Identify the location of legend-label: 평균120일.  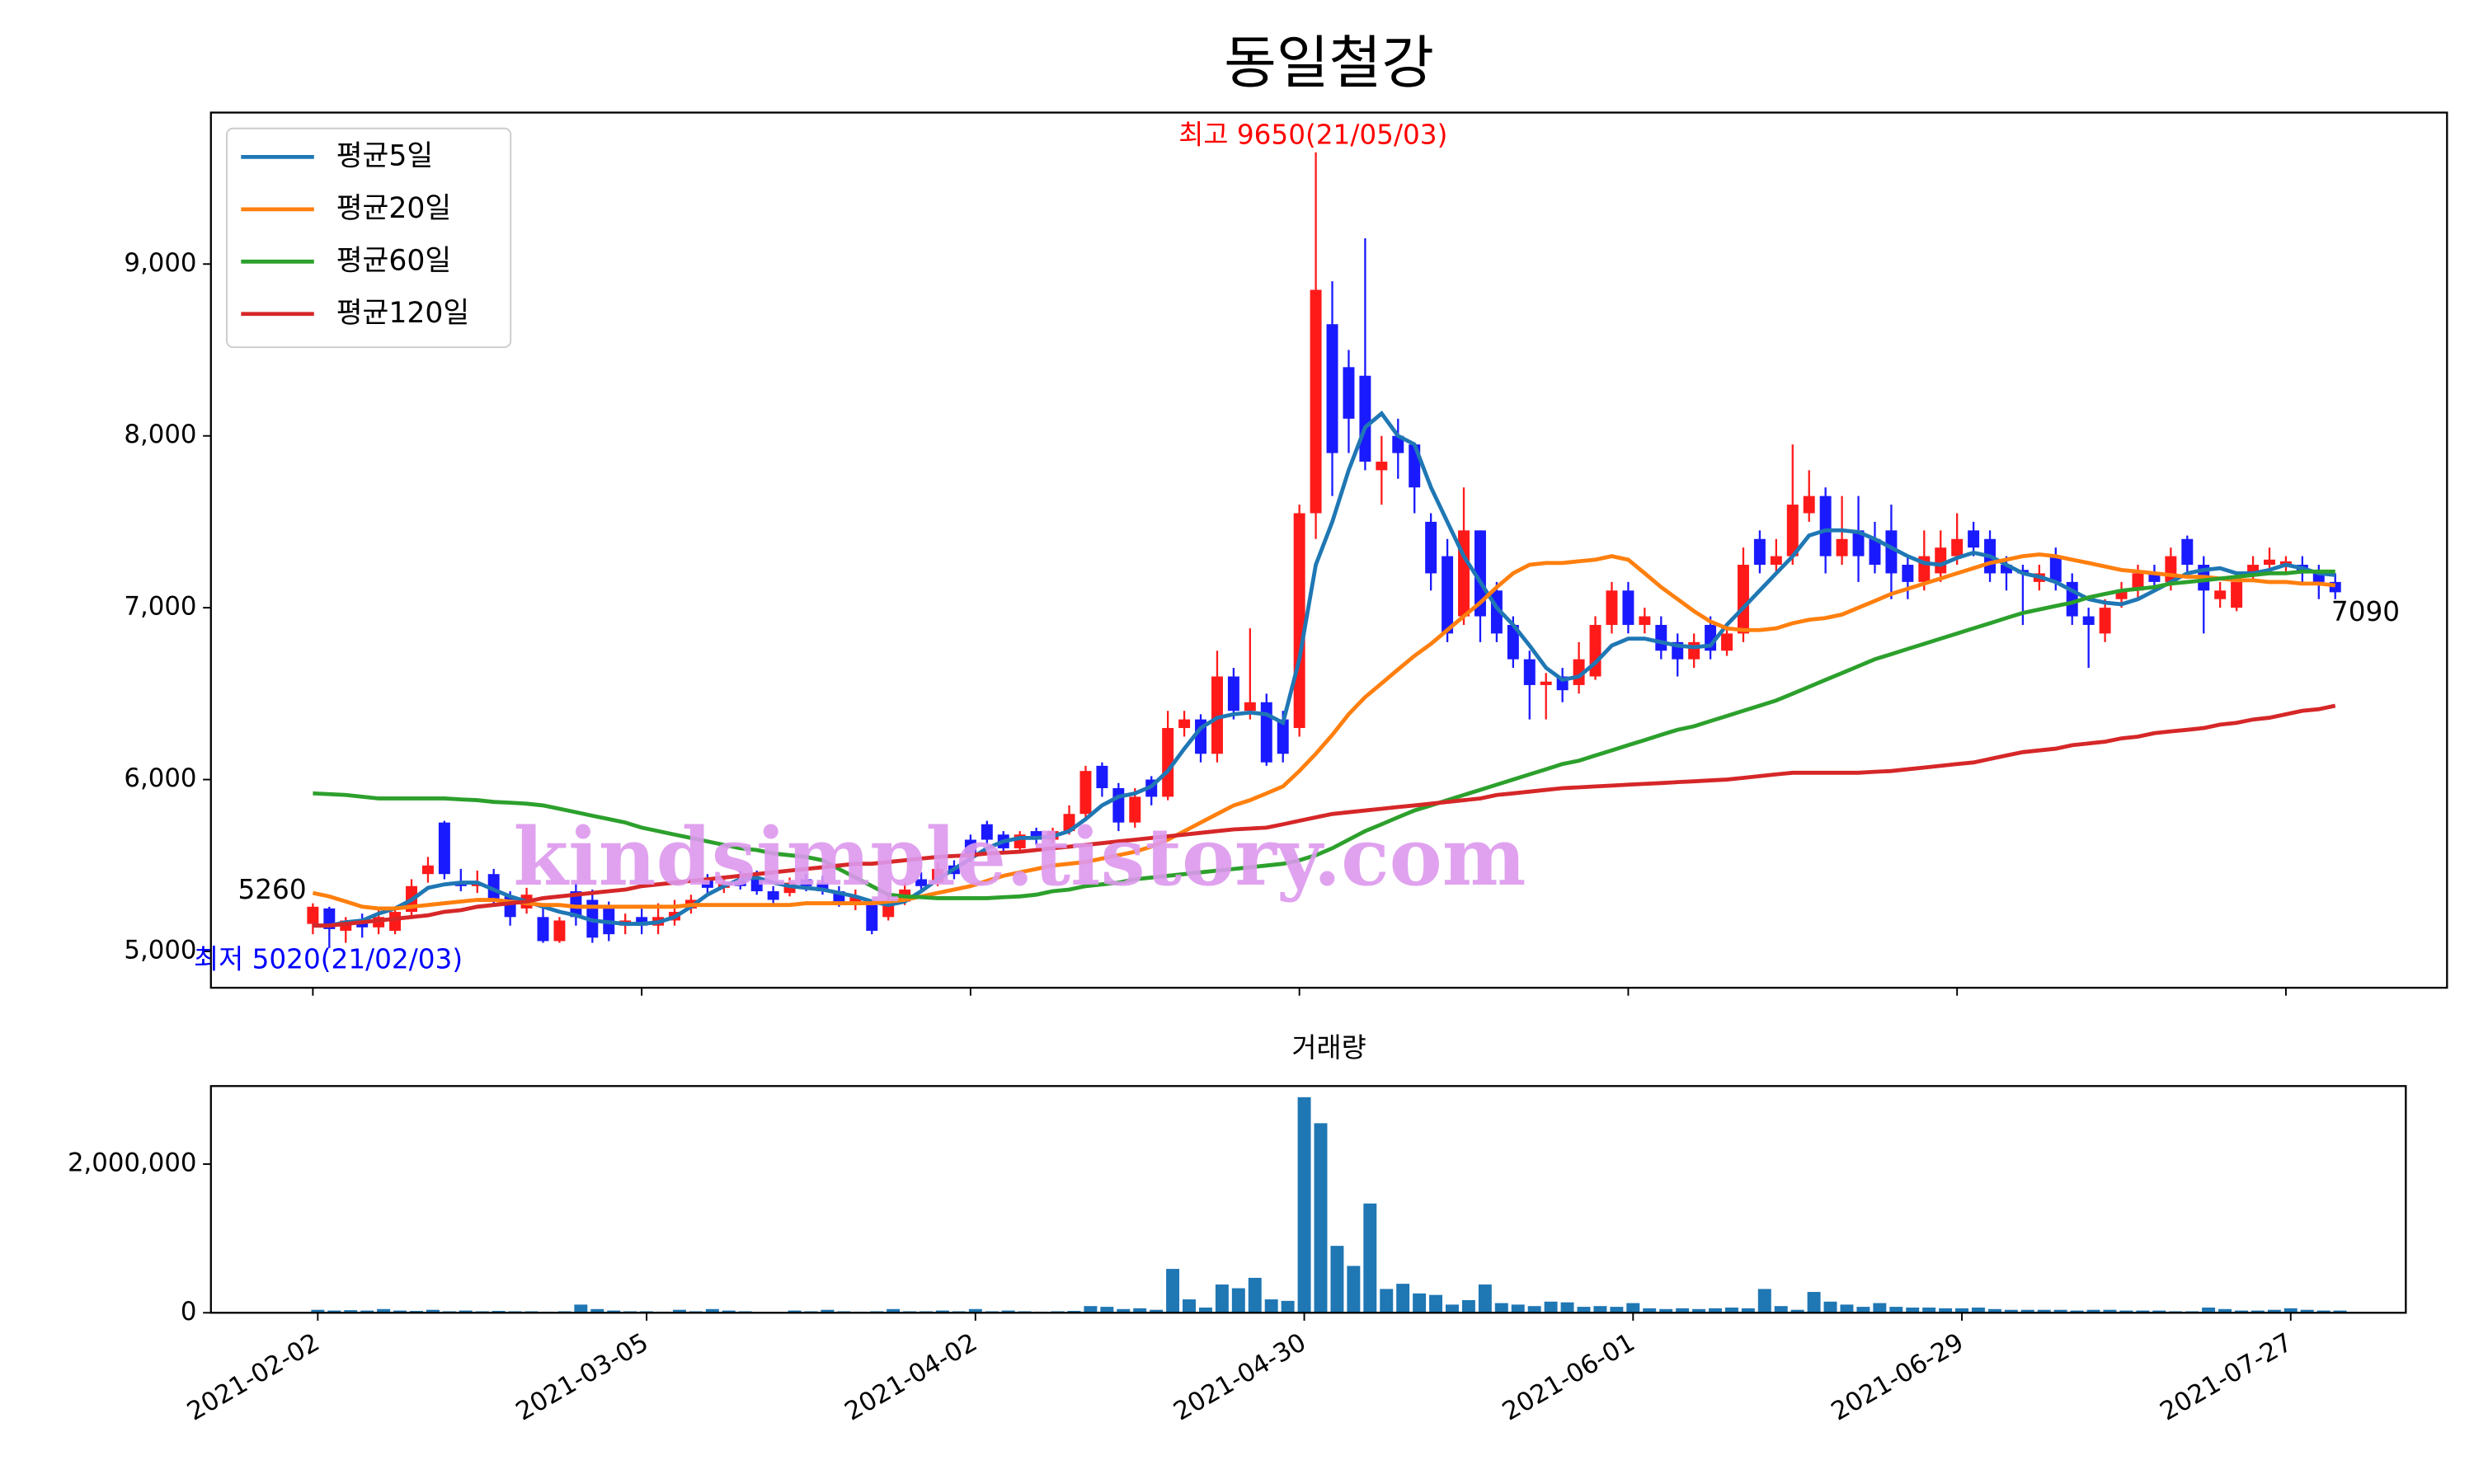
(403, 313).